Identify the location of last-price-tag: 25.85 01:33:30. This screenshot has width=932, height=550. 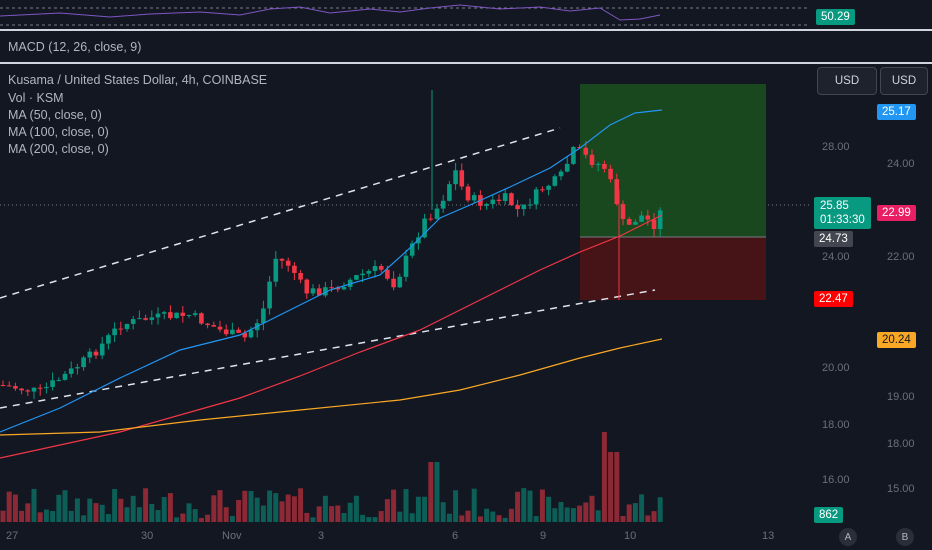
(842, 213).